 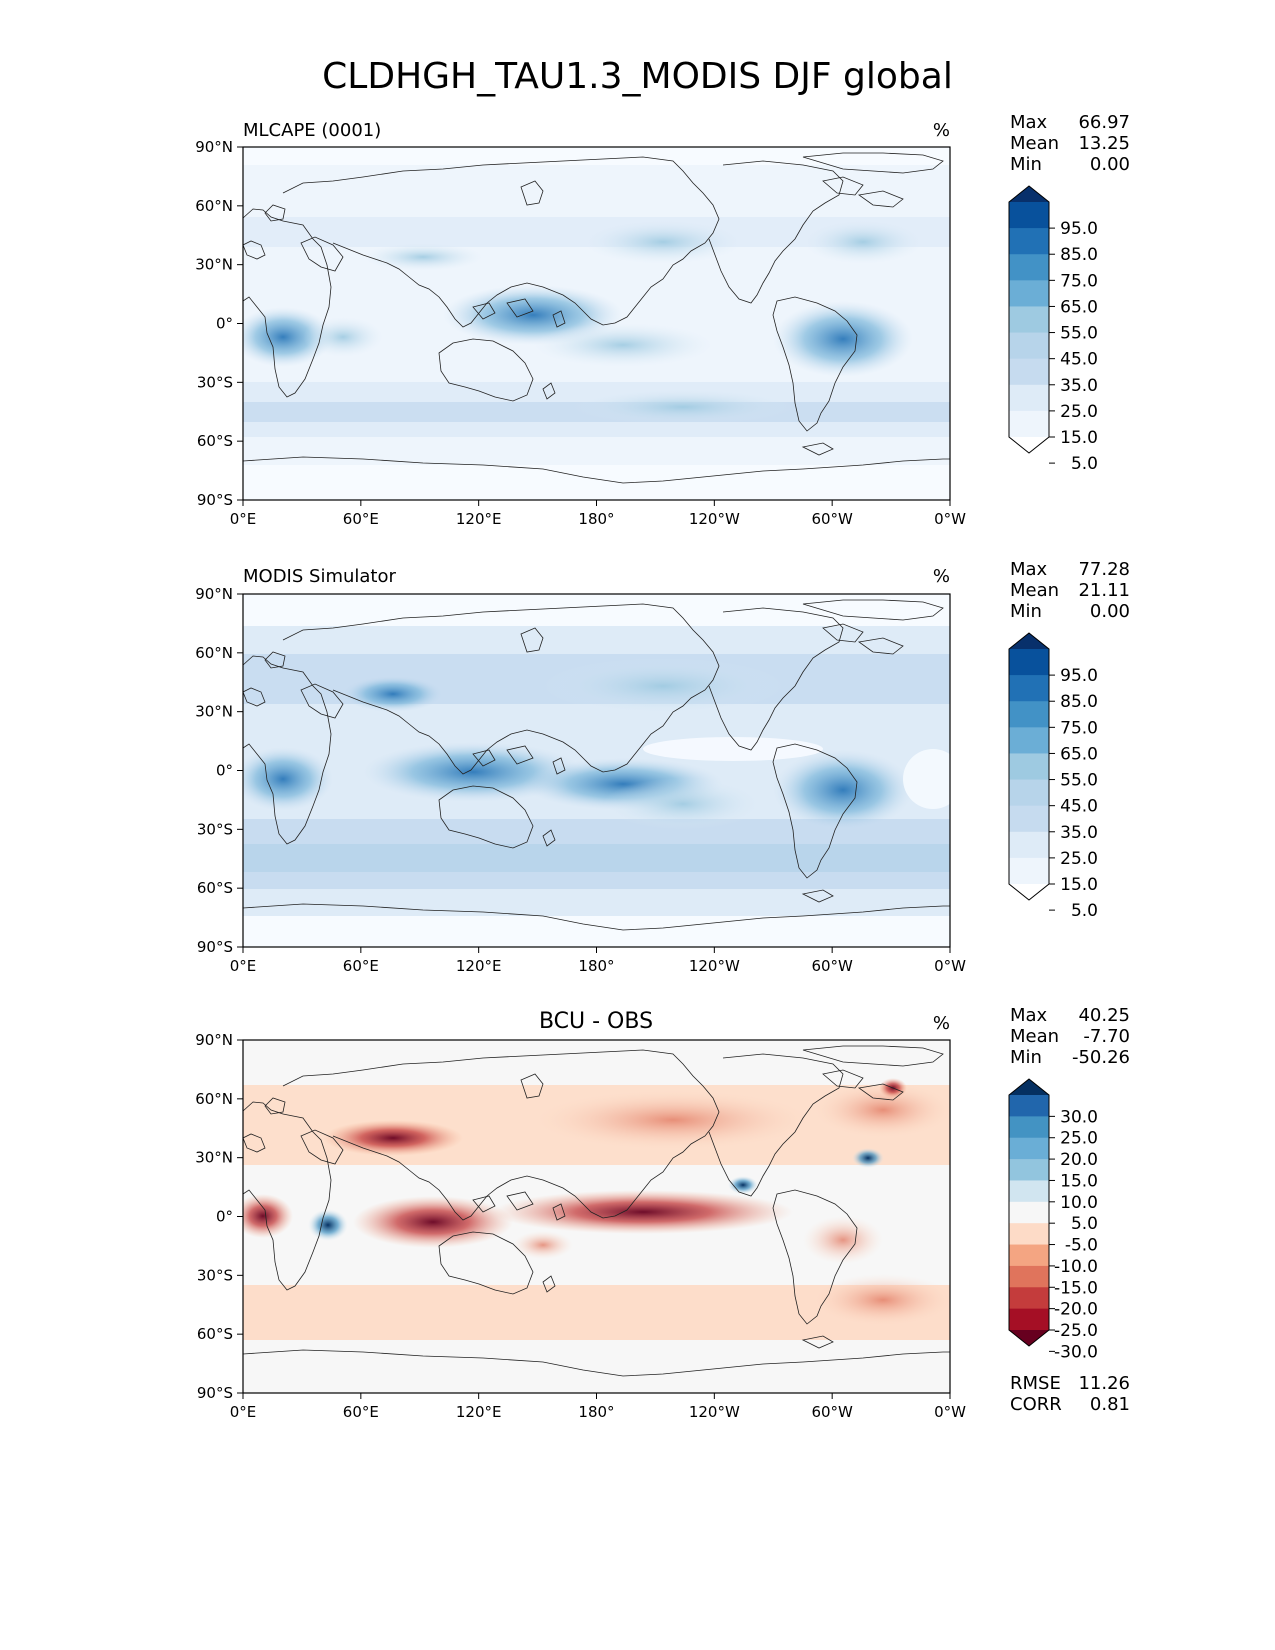 I want to click on lon-tick-label: 0°E, so click(x=243, y=519).